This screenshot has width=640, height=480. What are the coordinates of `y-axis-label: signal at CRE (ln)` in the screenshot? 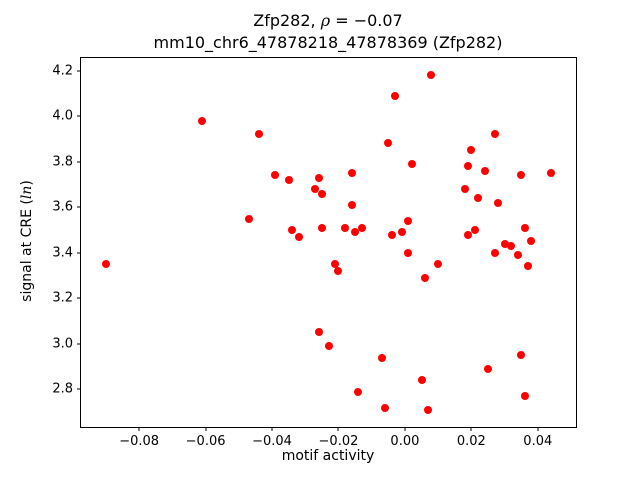 It's located at (27, 241).